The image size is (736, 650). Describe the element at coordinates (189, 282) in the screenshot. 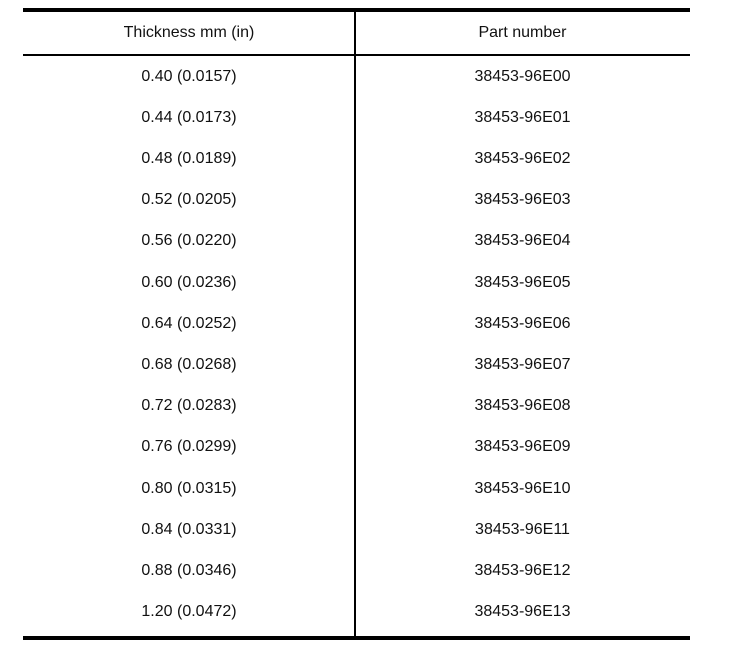

I see `thickness-cell: 0.60 (0.0236)` at that location.